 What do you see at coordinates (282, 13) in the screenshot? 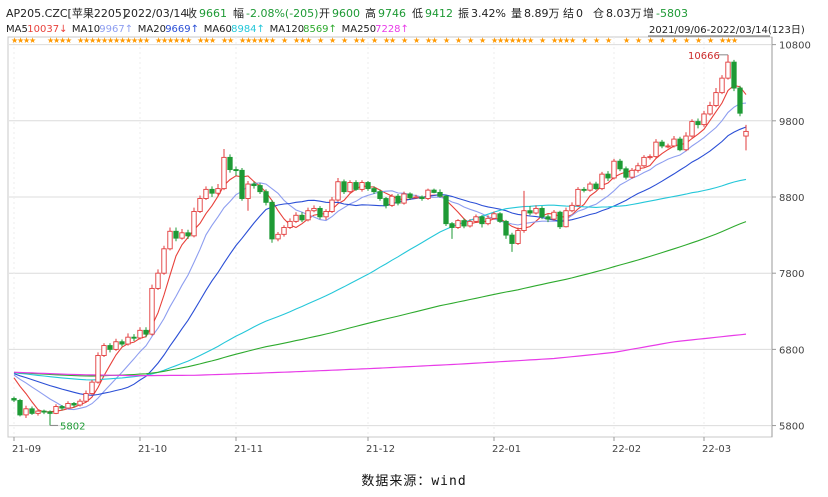
I see `change-value: -2.08%(-205)` at bounding box center [282, 13].